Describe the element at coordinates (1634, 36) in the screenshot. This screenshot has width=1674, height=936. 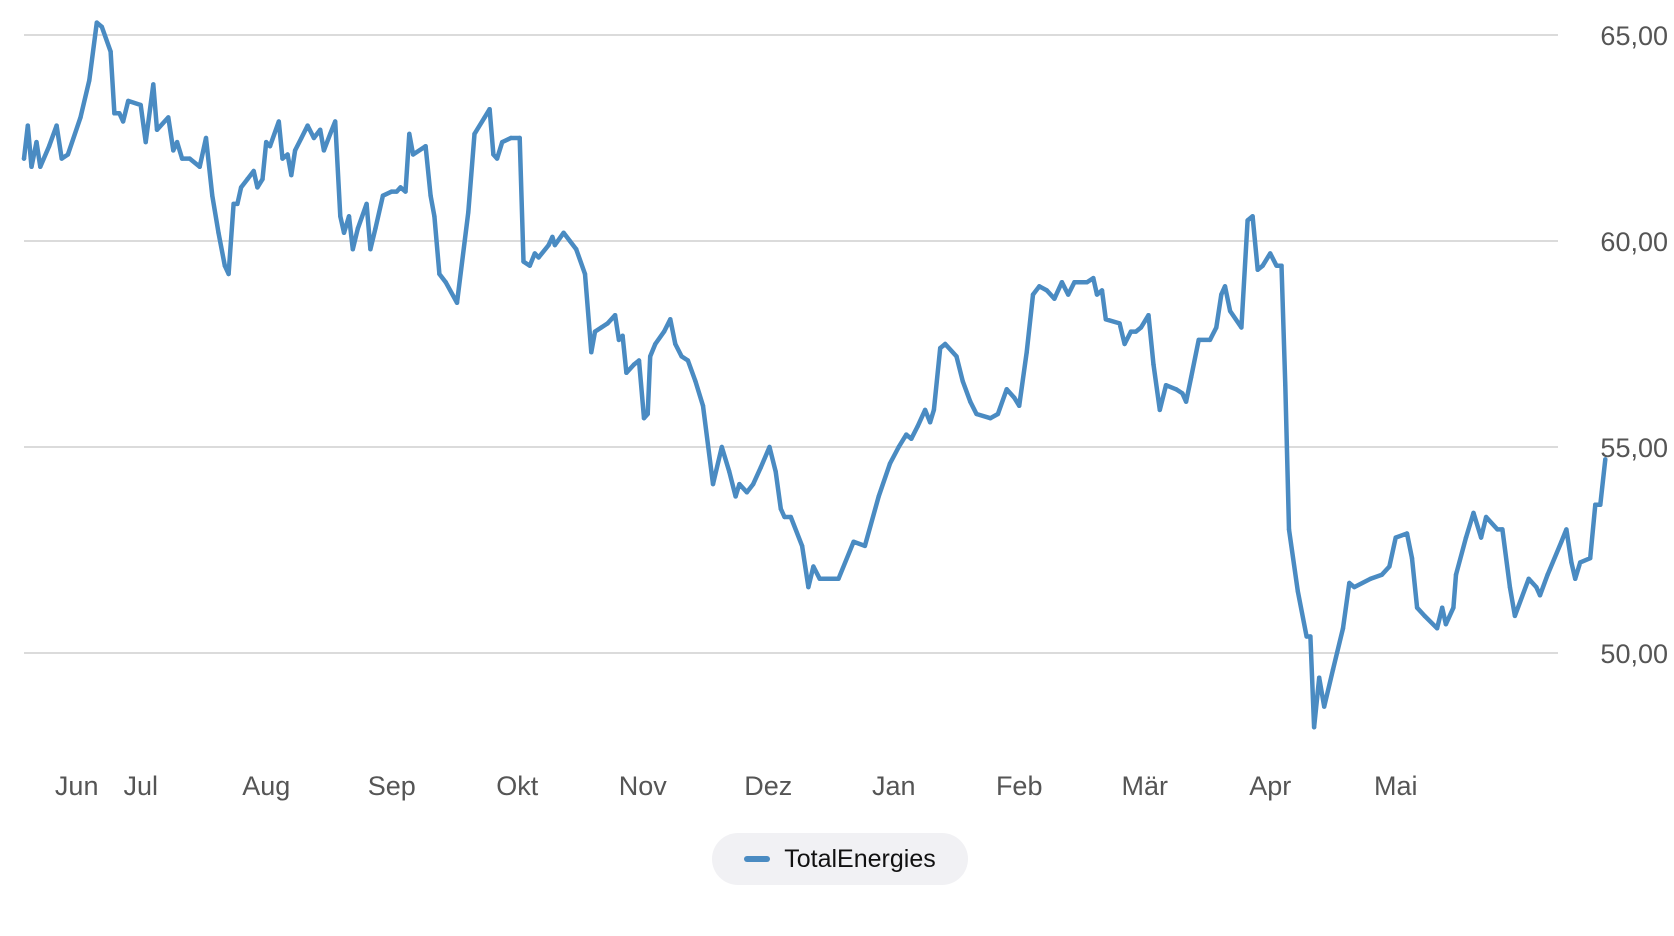
I see `y-tick-label: 65,00` at that location.